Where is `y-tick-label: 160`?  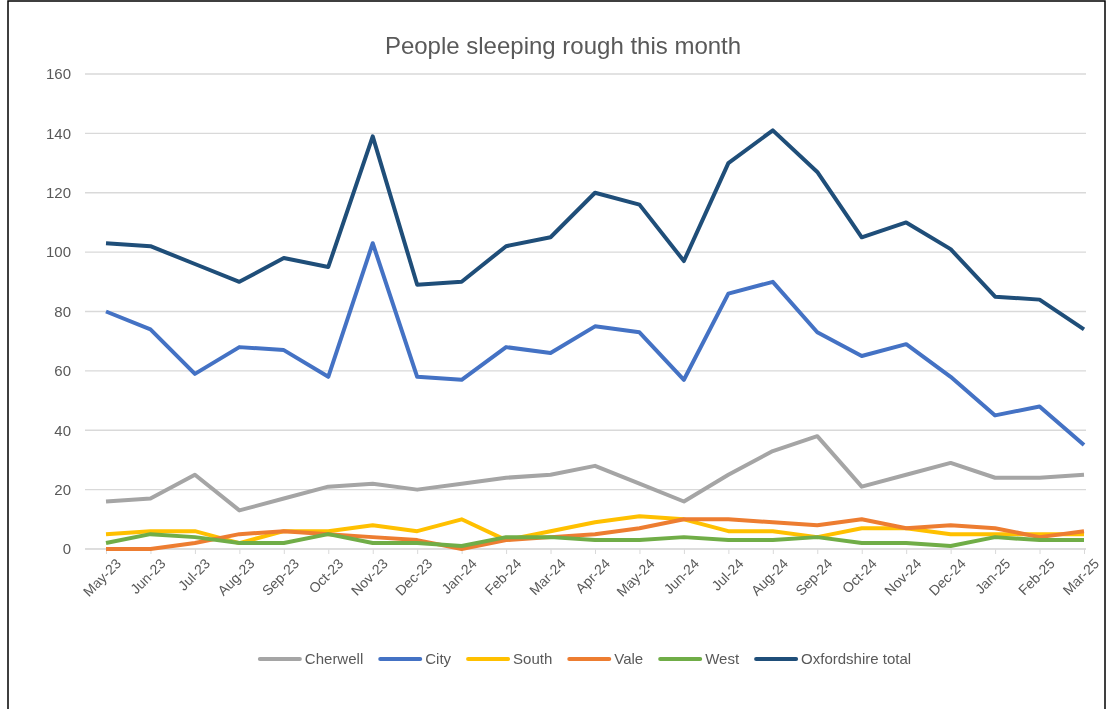
y-tick-label: 160 is located at coordinates (58, 74).